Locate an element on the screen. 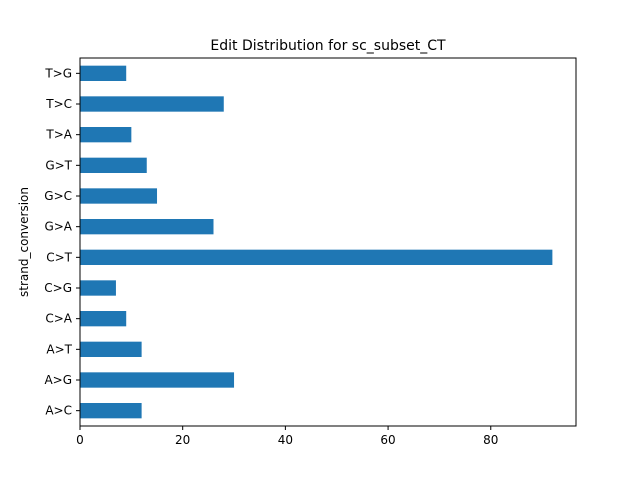 The height and width of the screenshot is (480, 640). x-tick-label: 40 is located at coordinates (285, 440).